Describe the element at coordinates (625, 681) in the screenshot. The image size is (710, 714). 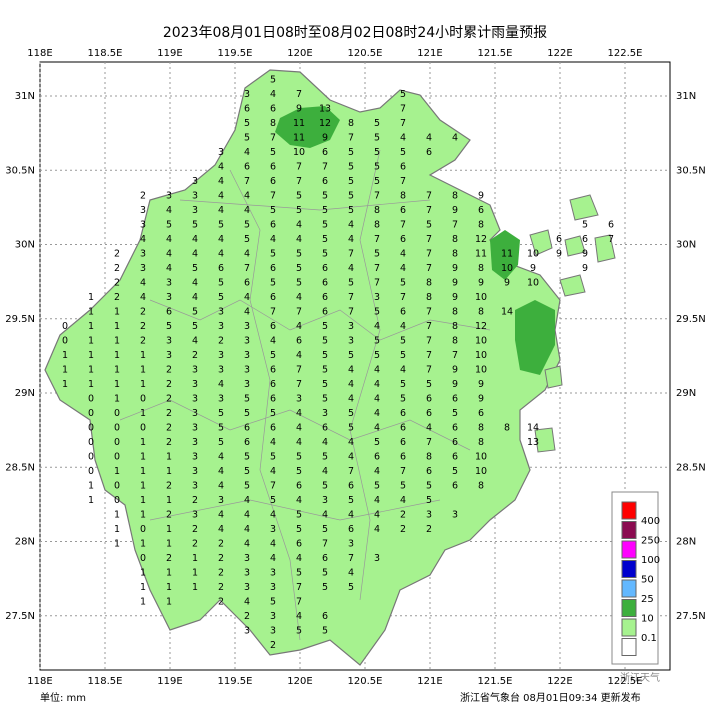
I see `lon-label-bottom: 122.5E` at that location.